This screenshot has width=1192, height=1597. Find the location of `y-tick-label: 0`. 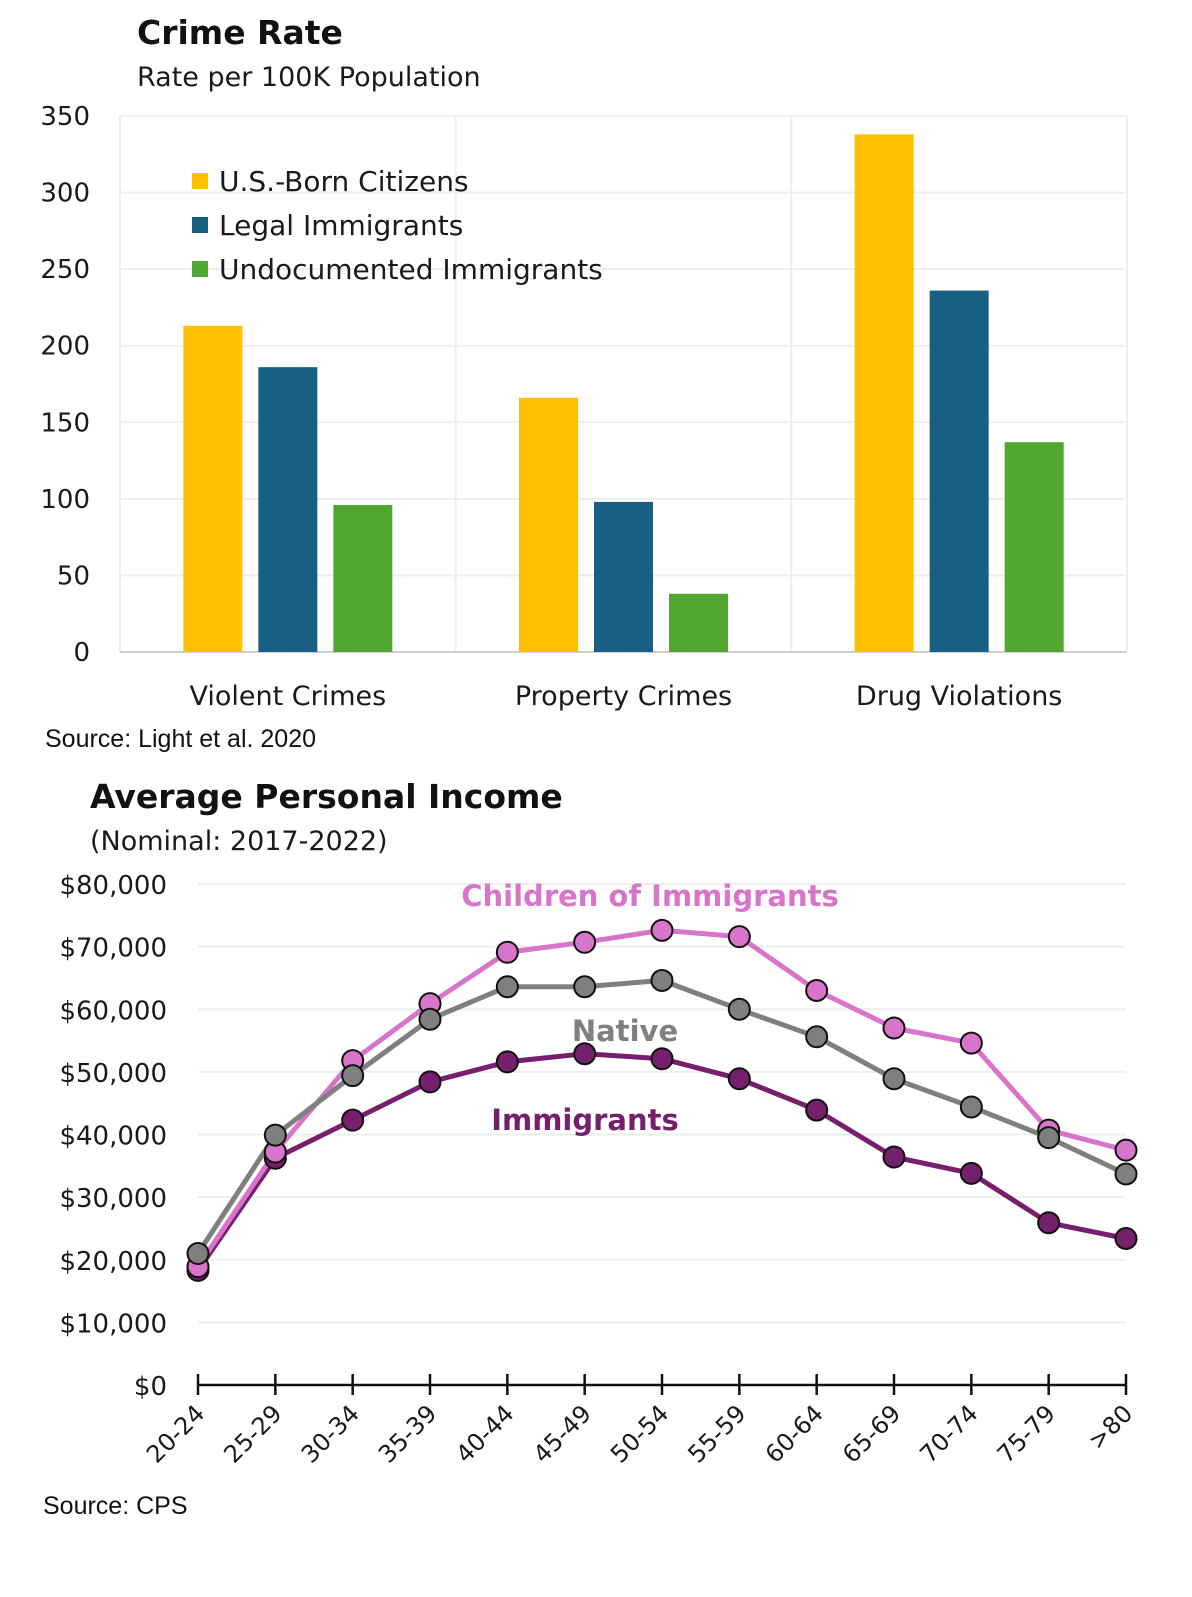

y-tick-label: 0 is located at coordinates (81, 653).